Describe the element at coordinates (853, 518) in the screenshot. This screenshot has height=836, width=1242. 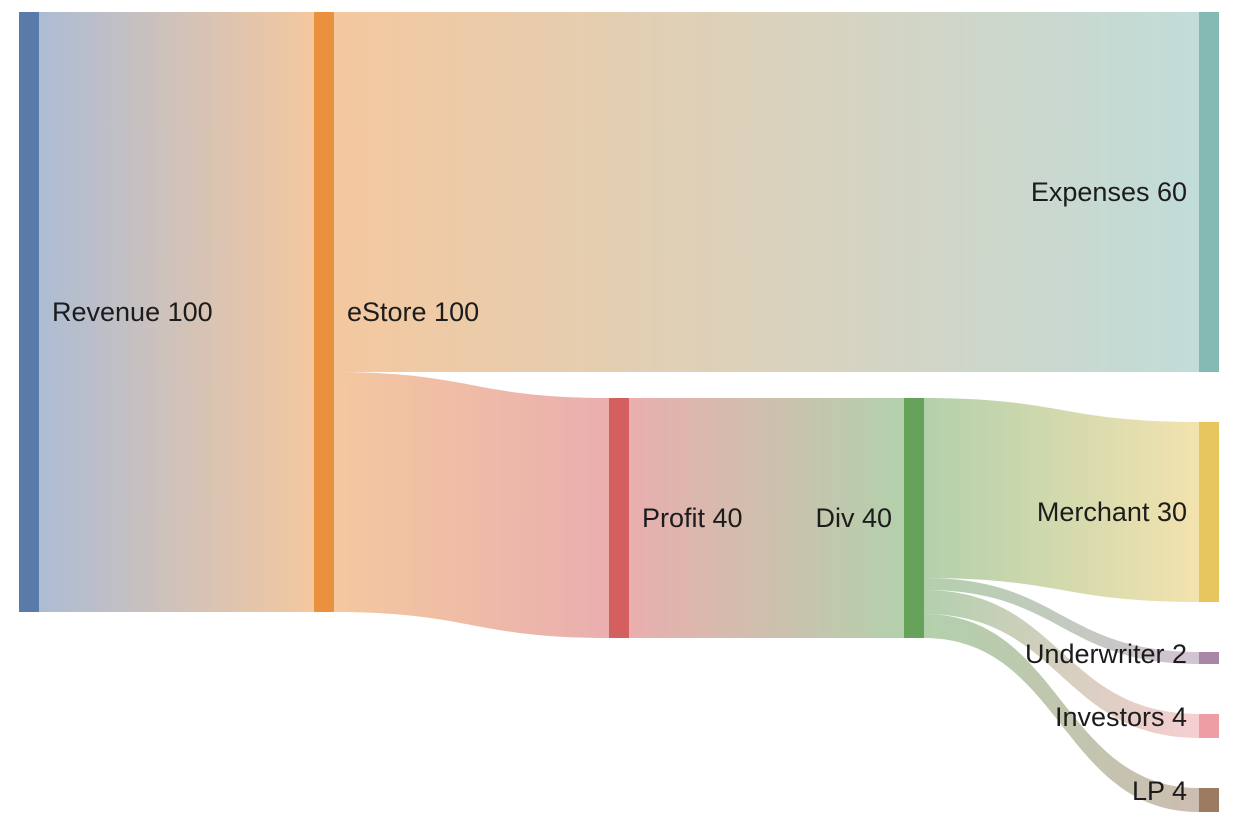
I see `node-label-div: Div 40` at that location.